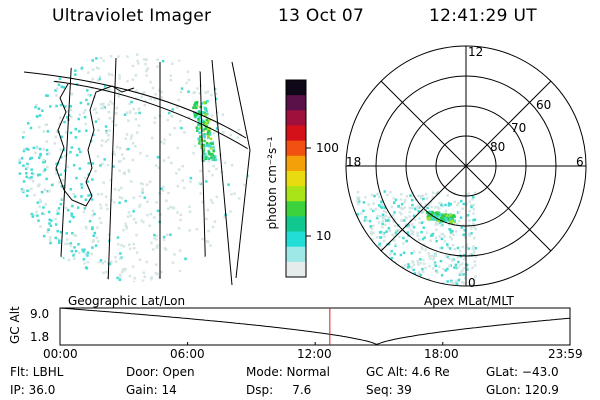 This screenshot has width=600, height=400. Describe the element at coordinates (522, 390) in the screenshot. I see `glon-info: GLon: 120.9` at that location.